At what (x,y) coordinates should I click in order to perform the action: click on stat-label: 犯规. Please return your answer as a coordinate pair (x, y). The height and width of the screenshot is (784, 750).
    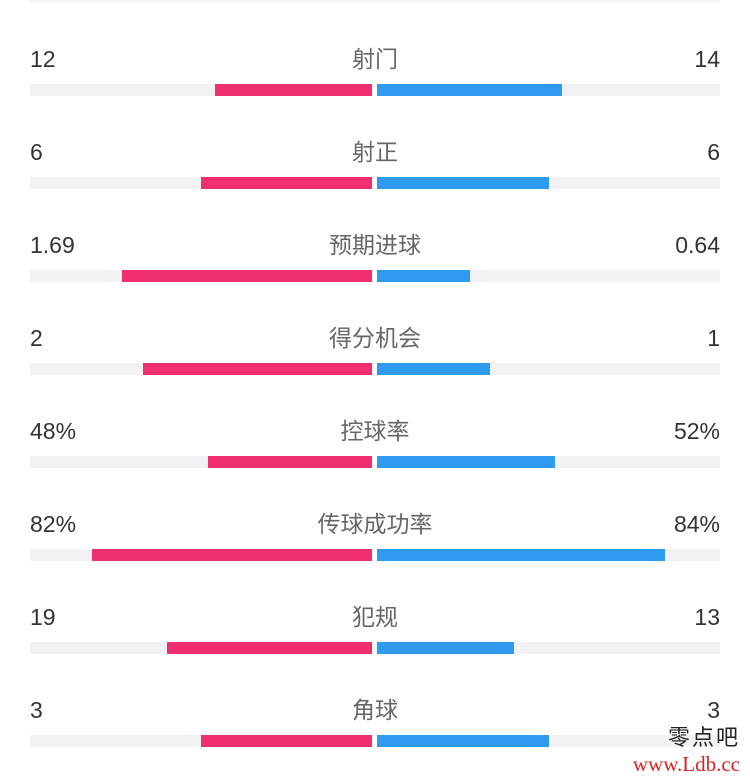
    Looking at the image, I should click on (375, 617).